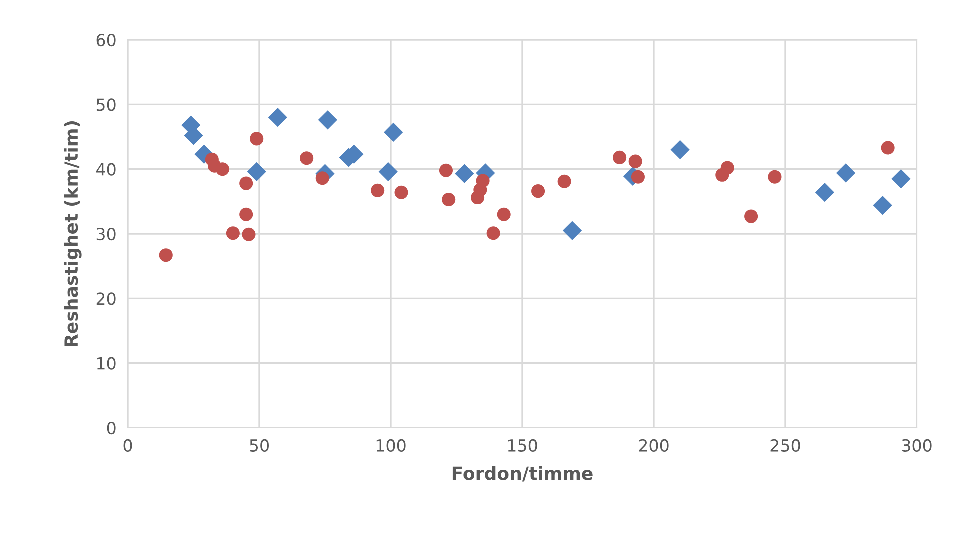 This screenshot has width=955, height=537. What do you see at coordinates (73, 234) in the screenshot?
I see `y-axis-title: Reshastighet (km/tim)` at bounding box center [73, 234].